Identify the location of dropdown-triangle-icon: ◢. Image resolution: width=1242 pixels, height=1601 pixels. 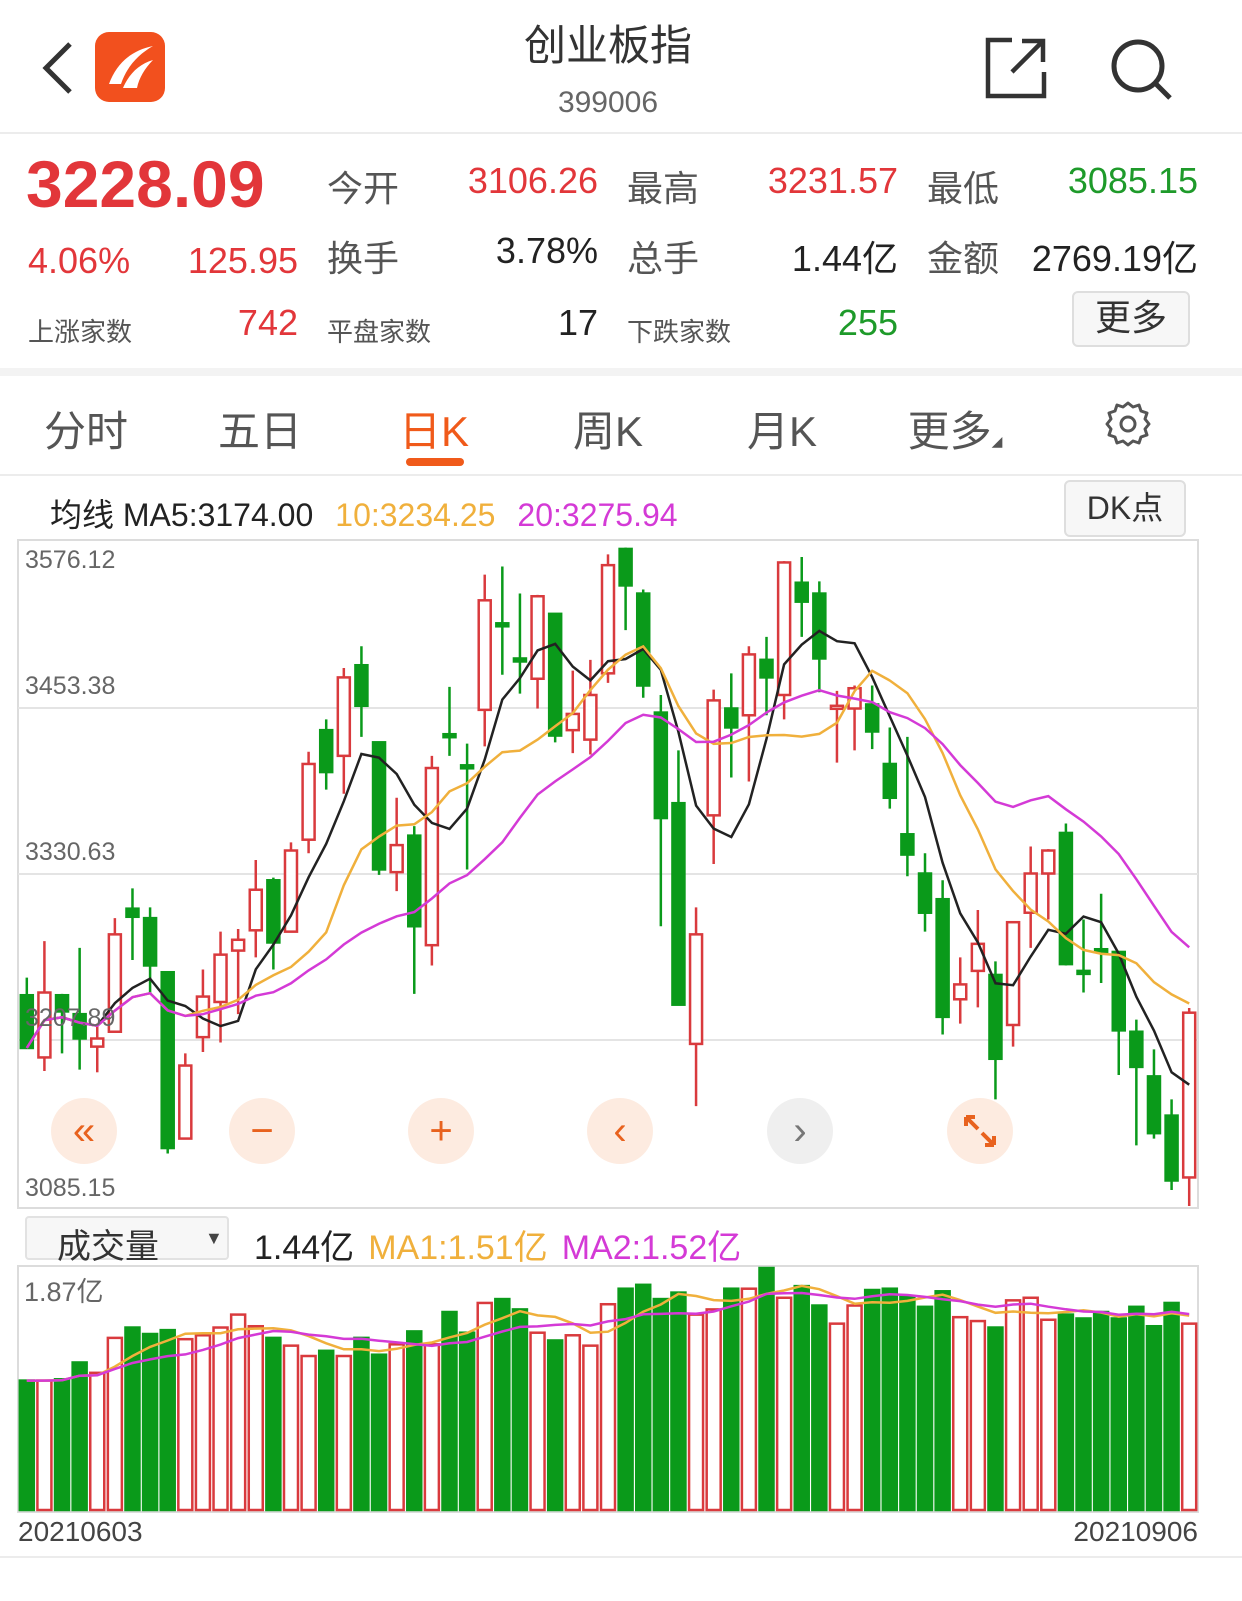
(997, 441).